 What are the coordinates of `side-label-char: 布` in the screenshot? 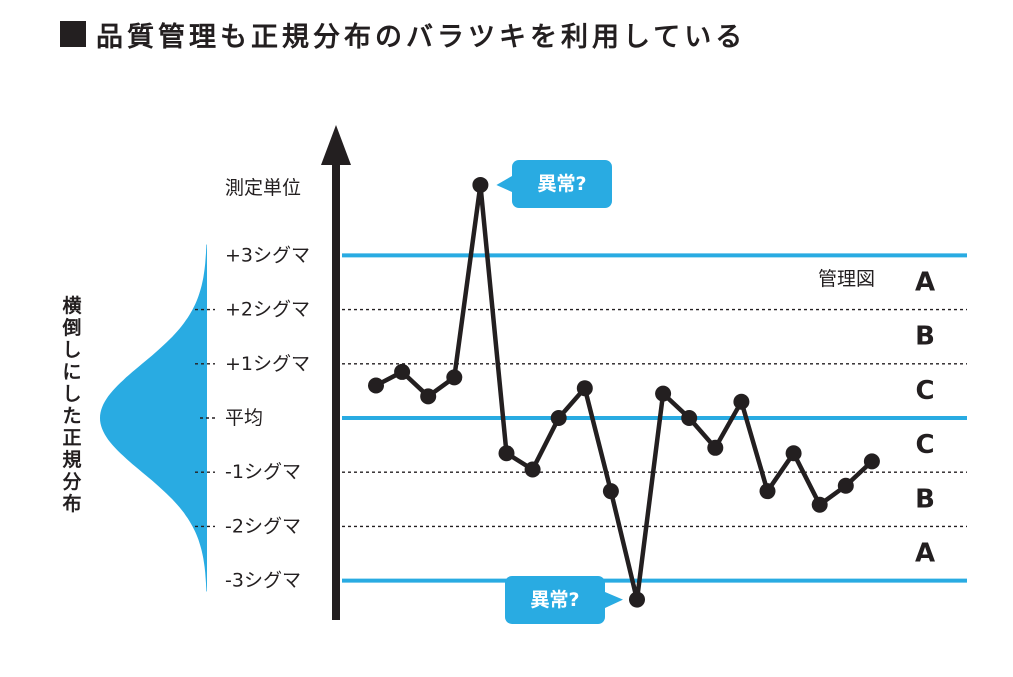 It's located at (71, 503).